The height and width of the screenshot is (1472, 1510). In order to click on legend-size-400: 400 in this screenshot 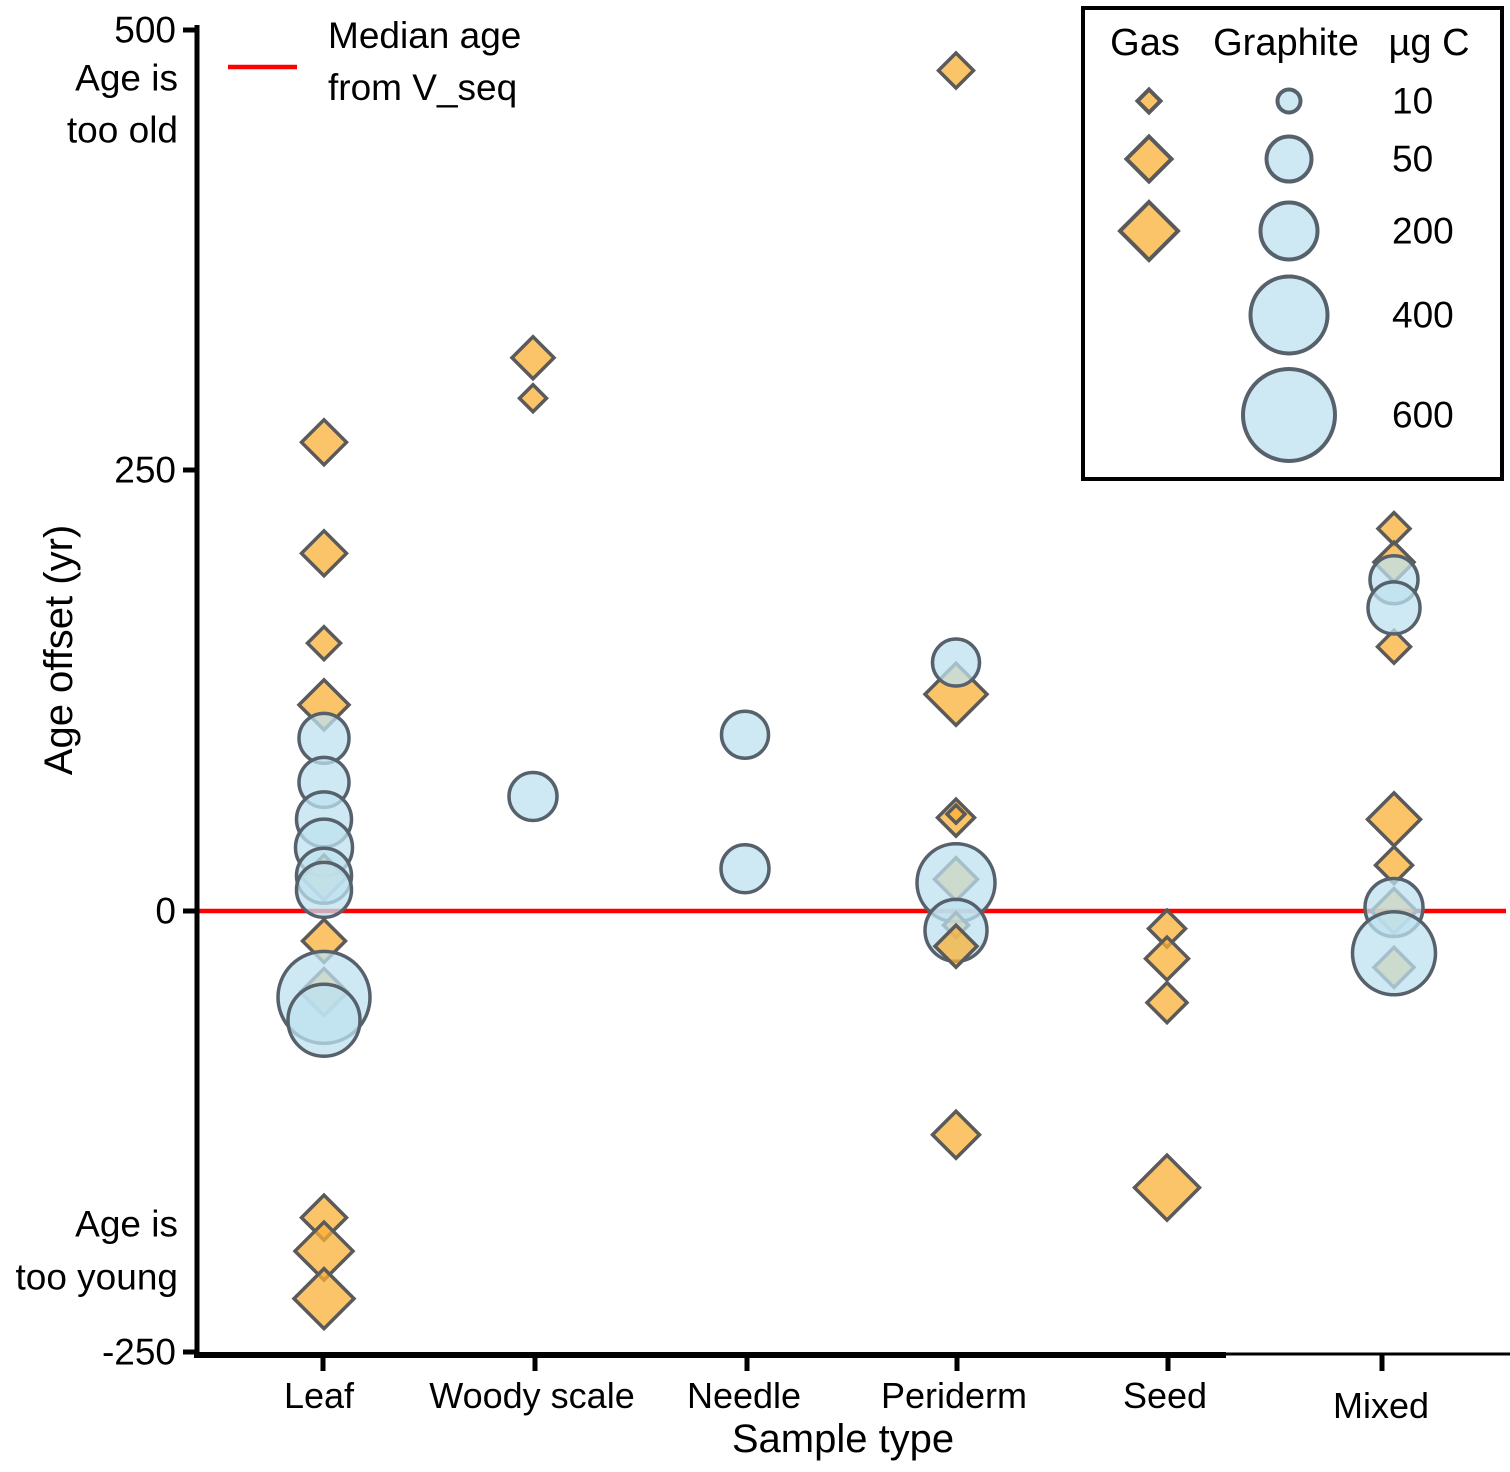, I will do `click(1423, 315)`.